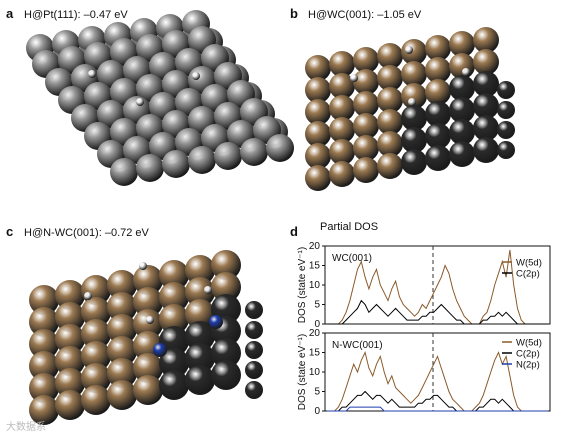  What do you see at coordinates (528, 365) in the screenshot?
I see `legend-label: N(2p)` at bounding box center [528, 365].